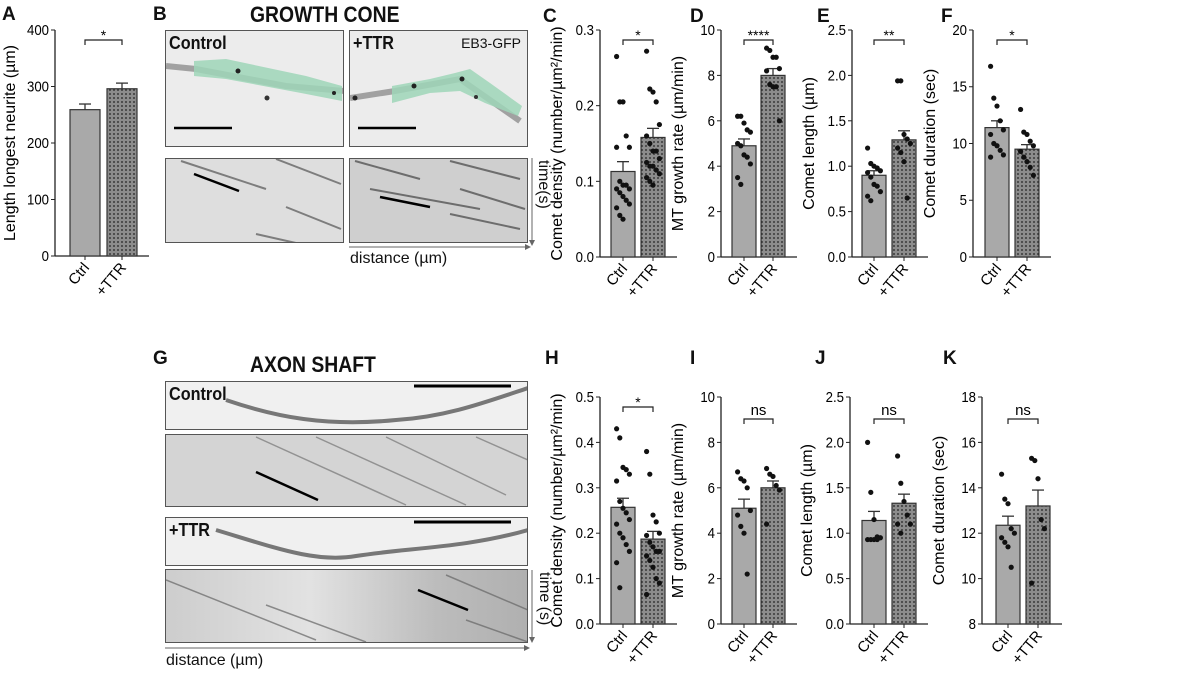  I want to click on neurite-overlay, so click(254, 94).